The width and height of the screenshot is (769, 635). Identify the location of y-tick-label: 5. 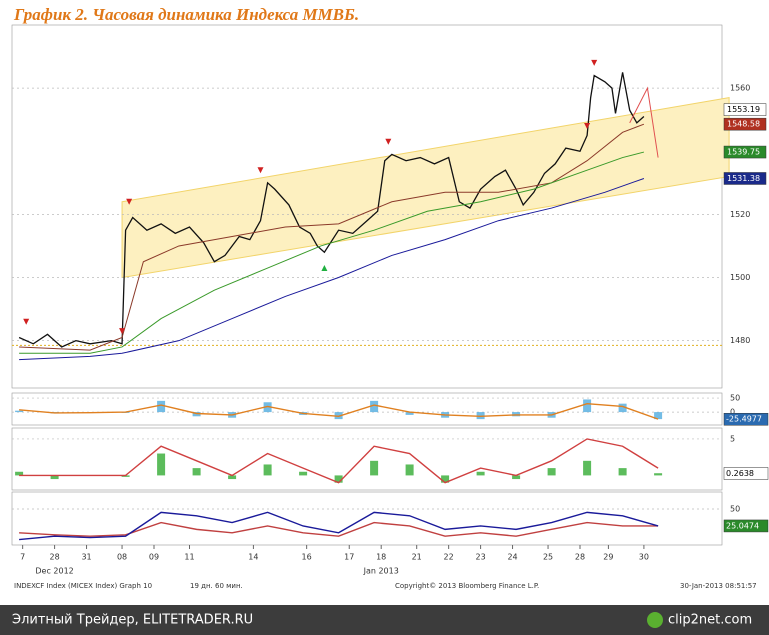
(732, 438).